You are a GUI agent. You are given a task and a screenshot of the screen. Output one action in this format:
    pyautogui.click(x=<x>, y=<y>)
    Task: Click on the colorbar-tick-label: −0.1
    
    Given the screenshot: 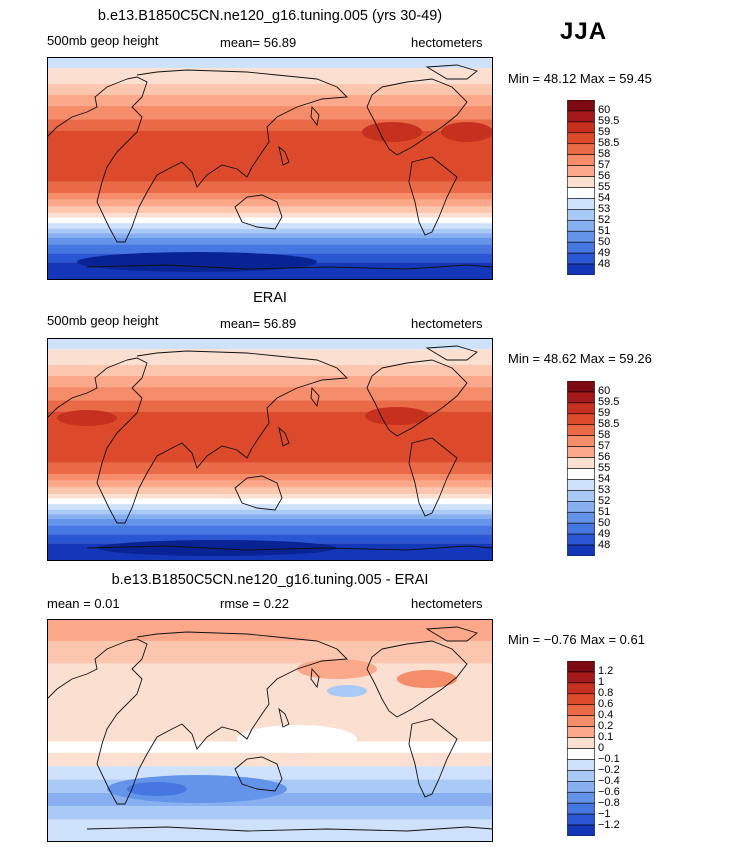 What is the action you would take?
    pyautogui.click(x=609, y=758)
    